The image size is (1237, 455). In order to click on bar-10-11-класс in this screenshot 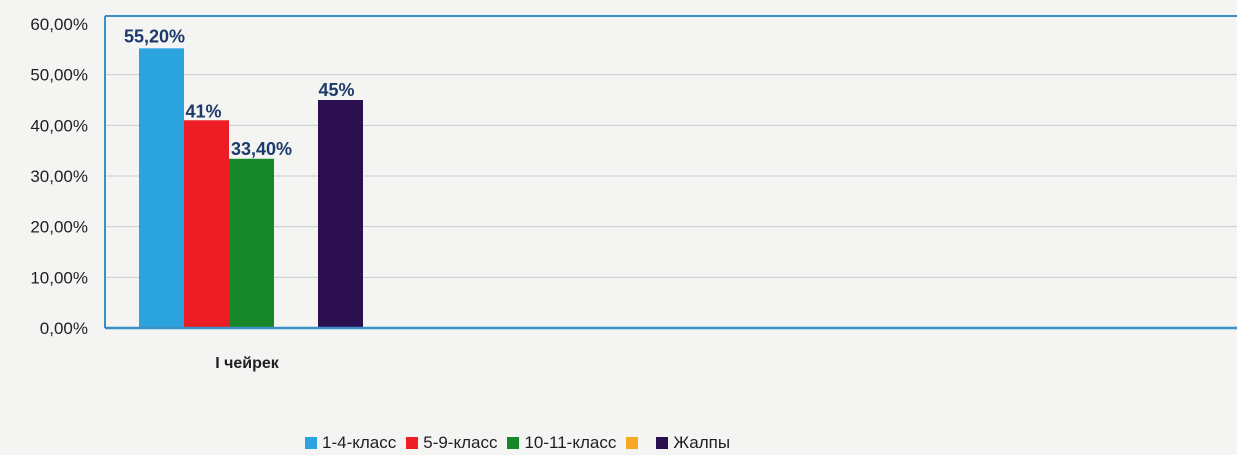, I will do `click(251, 243)`.